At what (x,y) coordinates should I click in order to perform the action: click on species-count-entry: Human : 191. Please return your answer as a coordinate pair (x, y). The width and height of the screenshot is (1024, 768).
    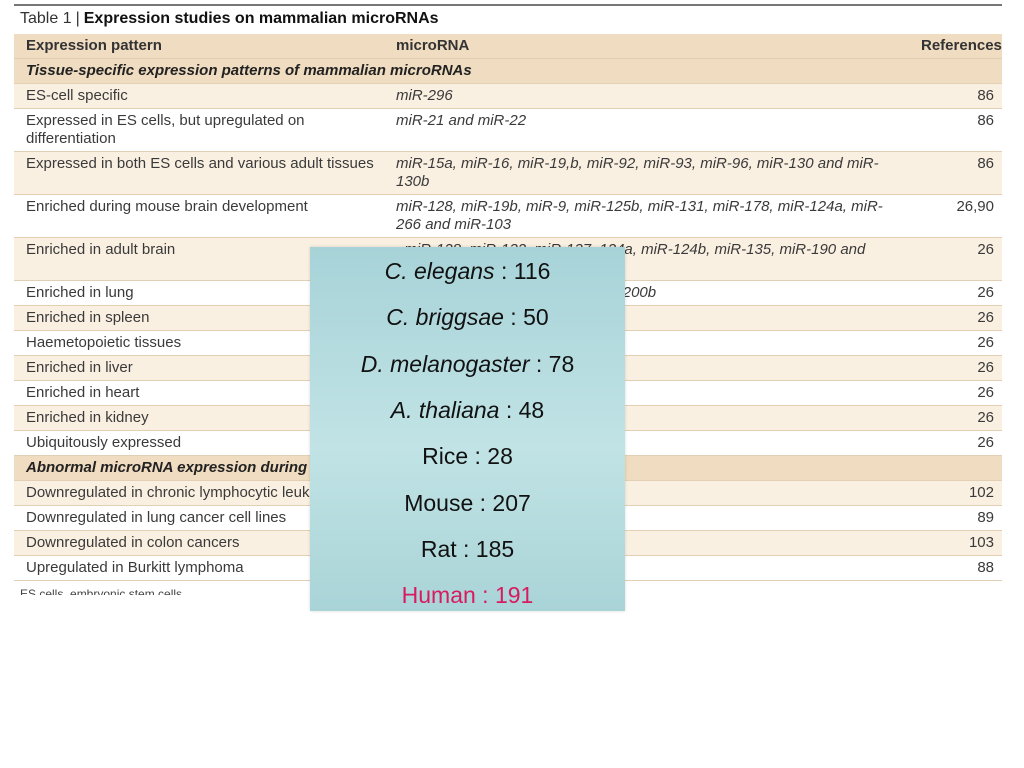
    Looking at the image, I should click on (467, 595).